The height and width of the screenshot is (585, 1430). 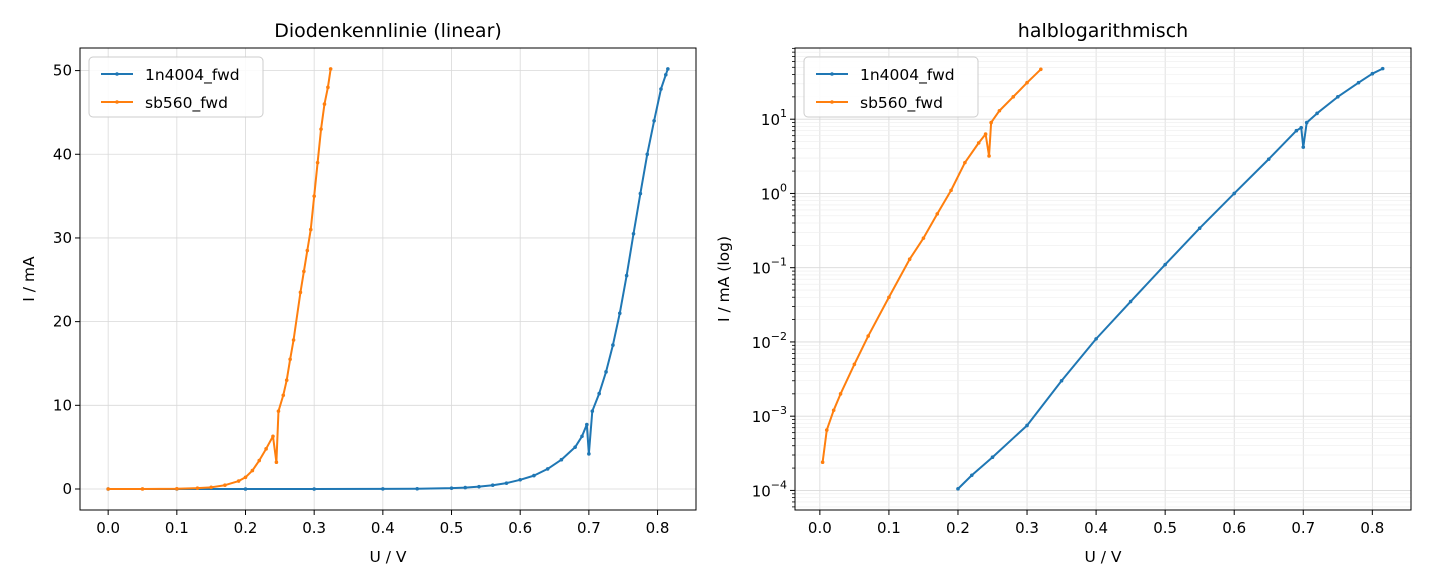 What do you see at coordinates (774, 192) in the screenshot?
I see `y-tick-label: 10⁰` at bounding box center [774, 192].